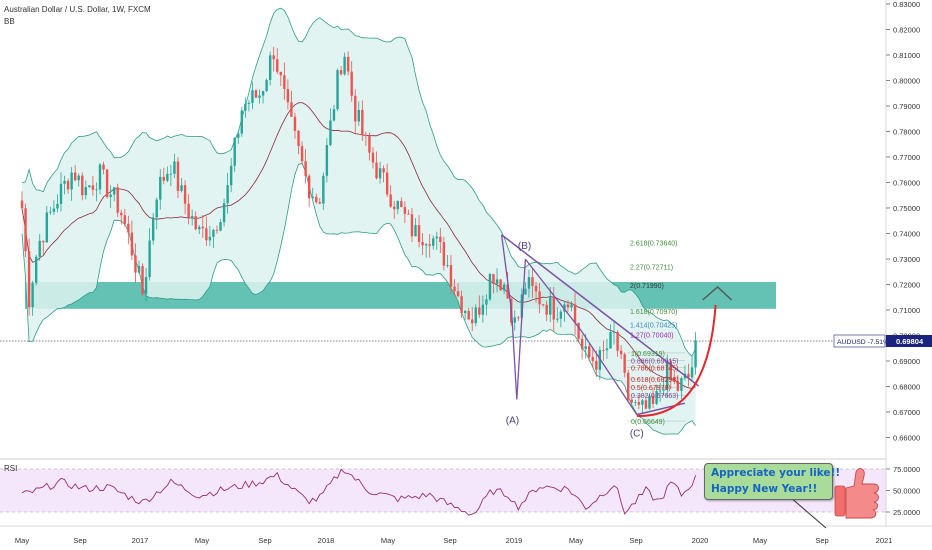 This screenshot has width=932, height=550. Describe the element at coordinates (821, 540) in the screenshot. I see `time-tick-label: Sep` at that location.